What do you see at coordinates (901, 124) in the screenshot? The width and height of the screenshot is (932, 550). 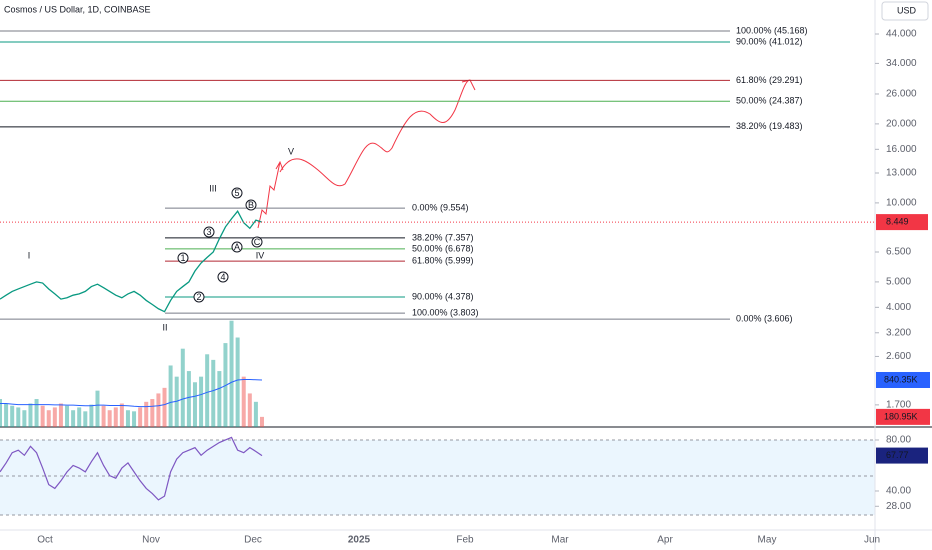 I see `y-tick-label: 20.000` at bounding box center [901, 124].